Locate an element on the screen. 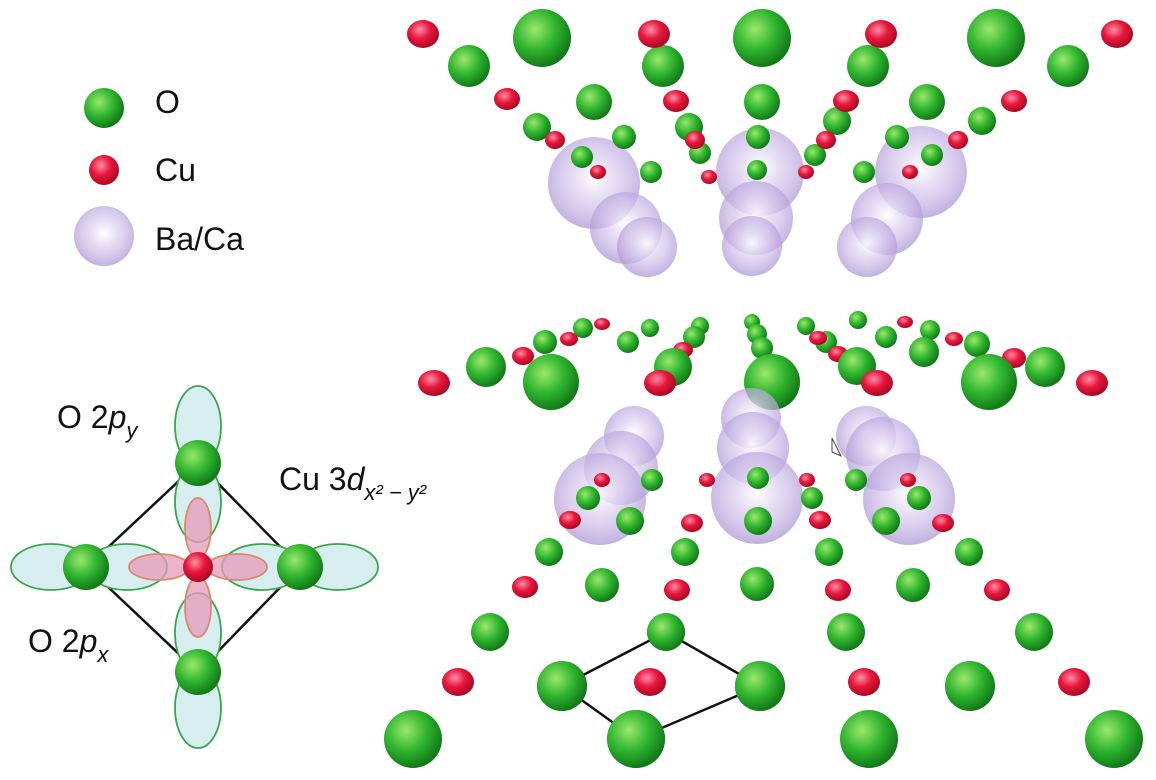 This screenshot has width=1156, height=780. pointer-glyph-icon is located at coordinates (837, 447).